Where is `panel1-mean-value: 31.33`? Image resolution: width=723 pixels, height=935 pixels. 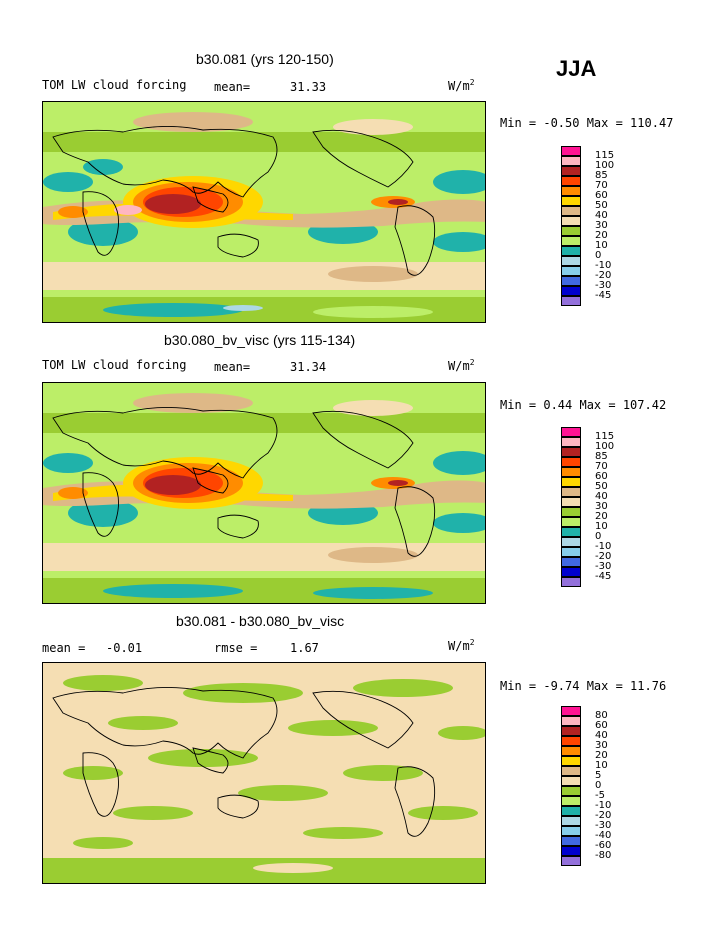
panel1-mean-value: 31.33 is located at coordinates (308, 87).